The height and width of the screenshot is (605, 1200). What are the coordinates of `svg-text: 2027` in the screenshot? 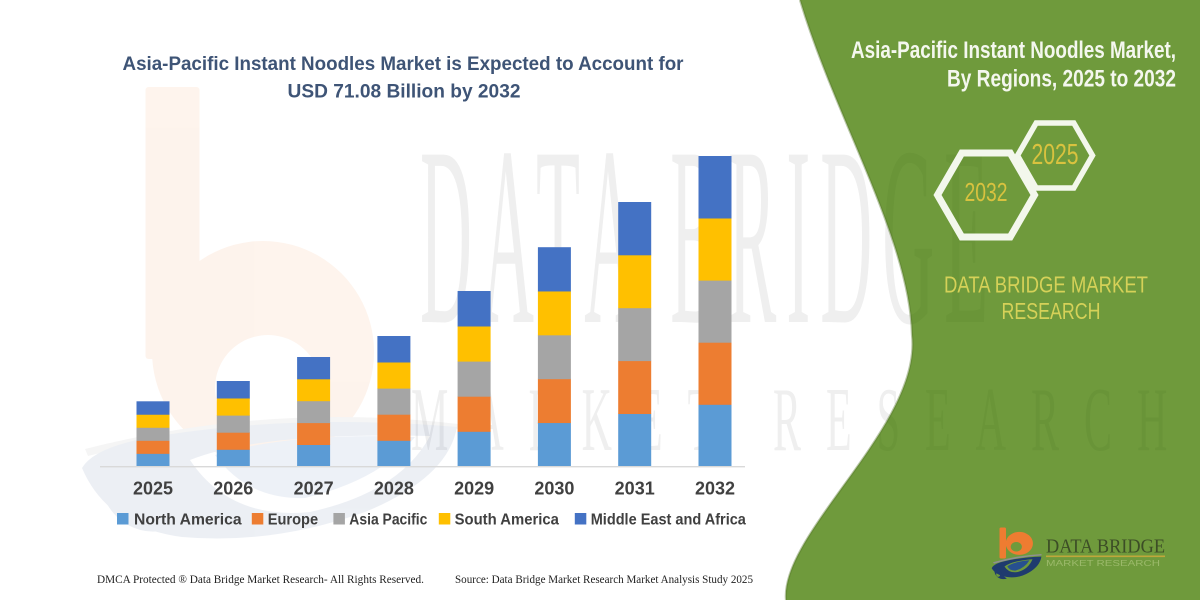 It's located at (314, 489).